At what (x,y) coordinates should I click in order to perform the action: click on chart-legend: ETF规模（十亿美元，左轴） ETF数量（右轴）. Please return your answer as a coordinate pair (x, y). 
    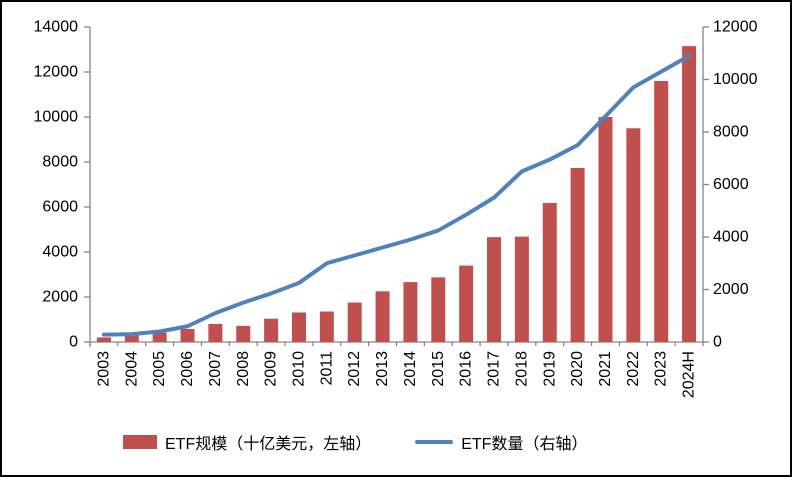
    Looking at the image, I should click on (355, 442).